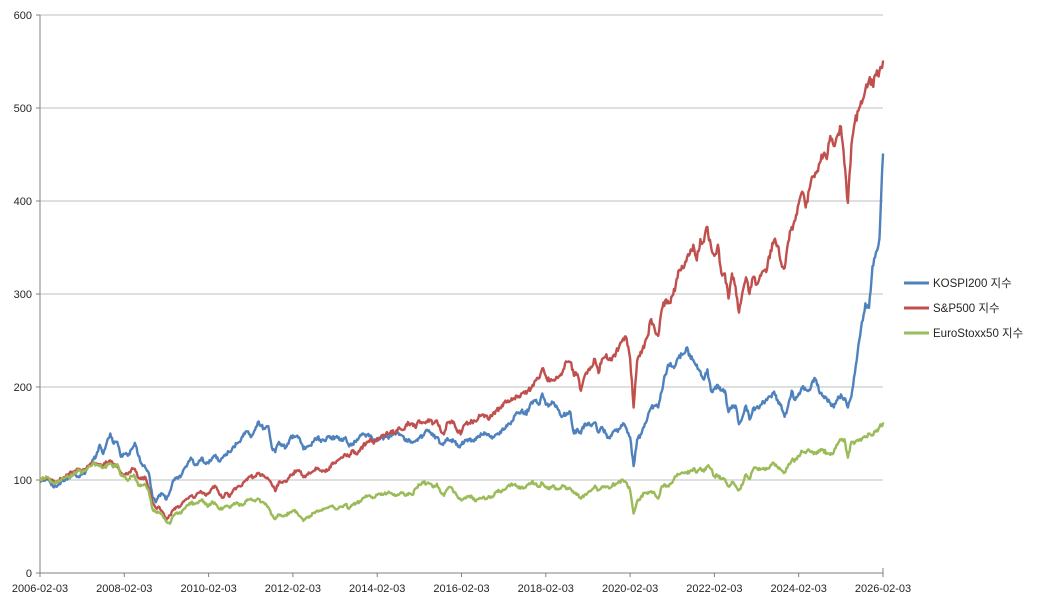 This screenshot has width=1043, height=608. Describe the element at coordinates (799, 589) in the screenshot. I see `x-axis-tick-label: 2024-02-03` at that location.